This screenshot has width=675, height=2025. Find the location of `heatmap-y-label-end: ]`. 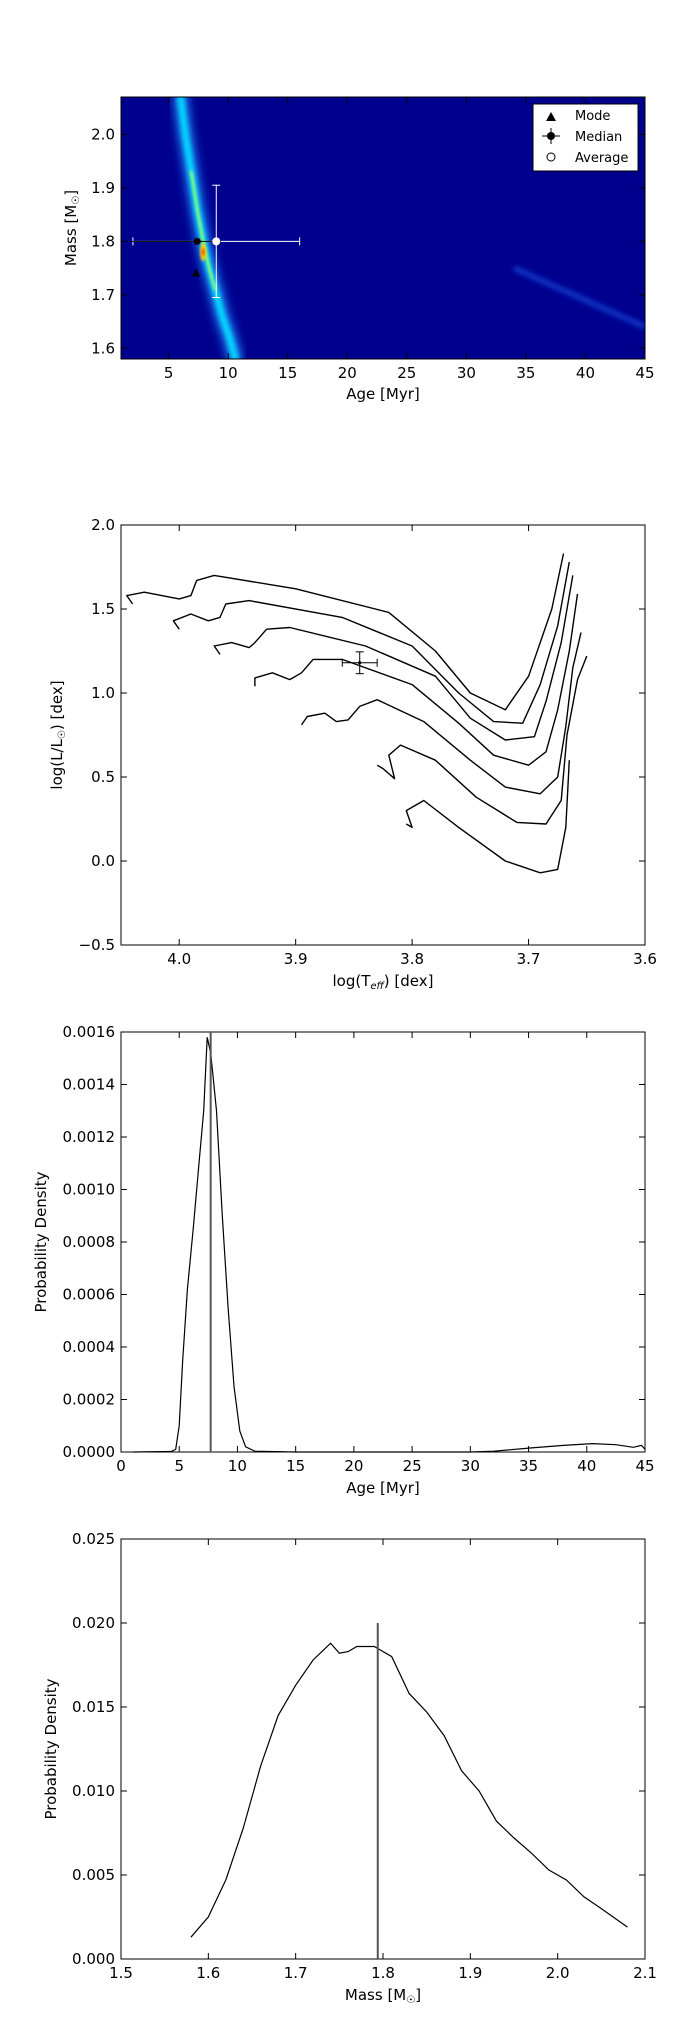

heatmap-y-label-end: ] is located at coordinates (71, 193).